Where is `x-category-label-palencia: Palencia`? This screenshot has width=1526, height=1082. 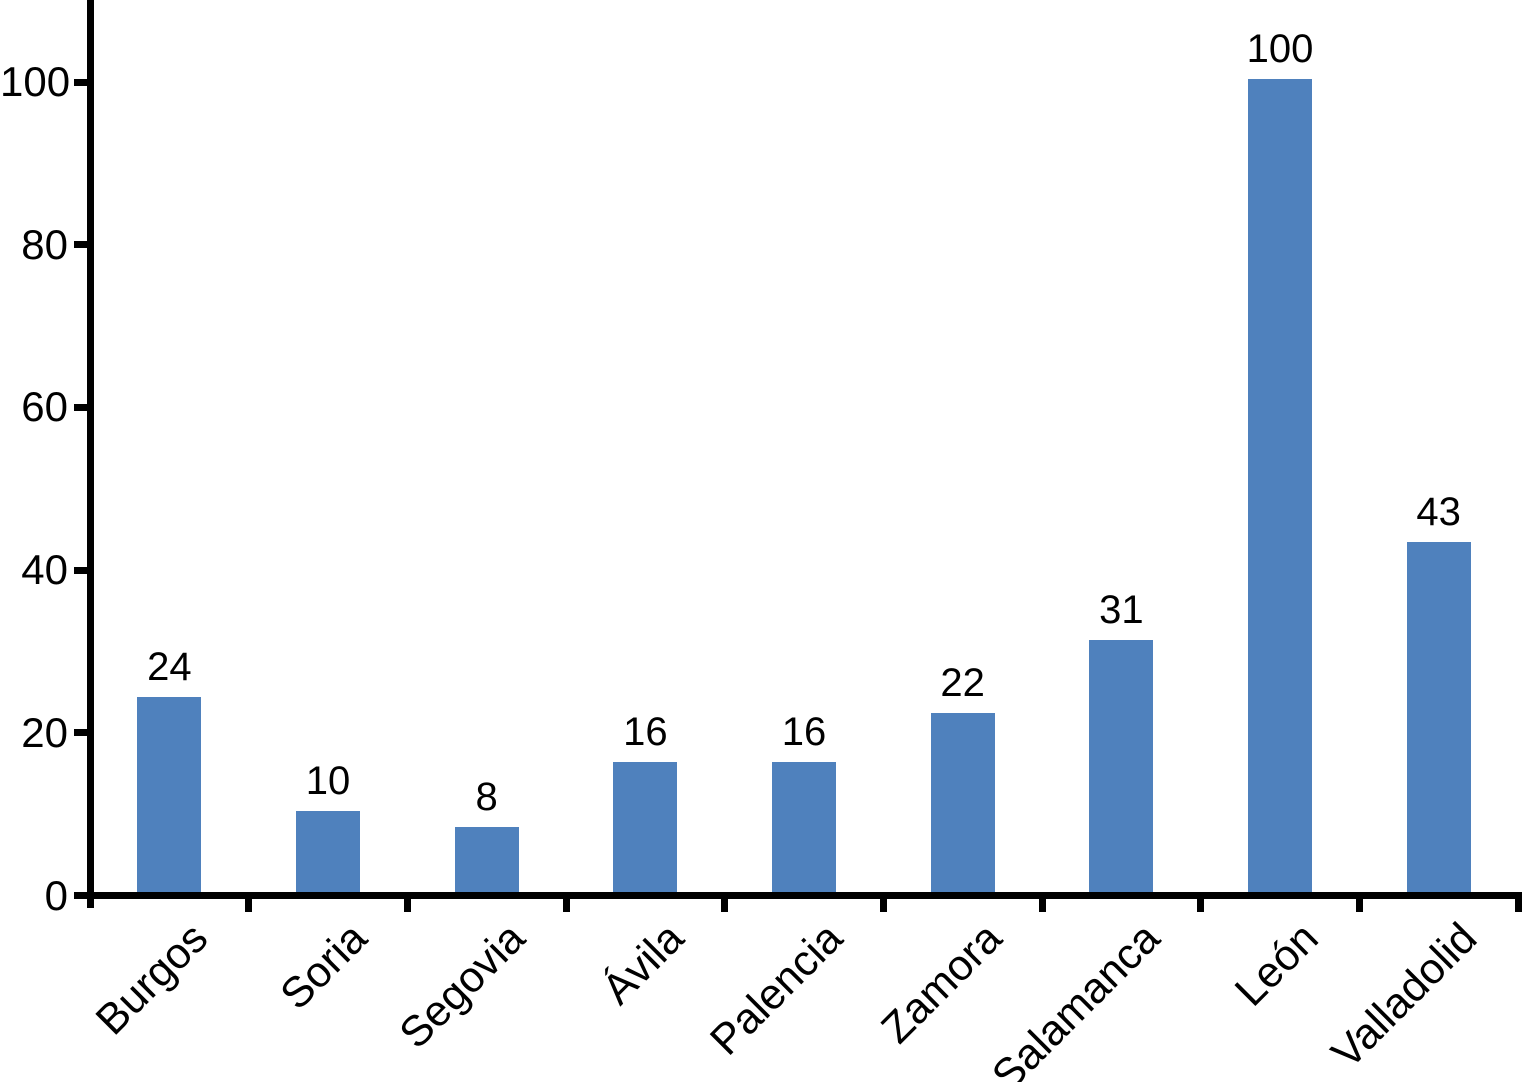 x-category-label-palencia: Palencia is located at coordinates (776, 989).